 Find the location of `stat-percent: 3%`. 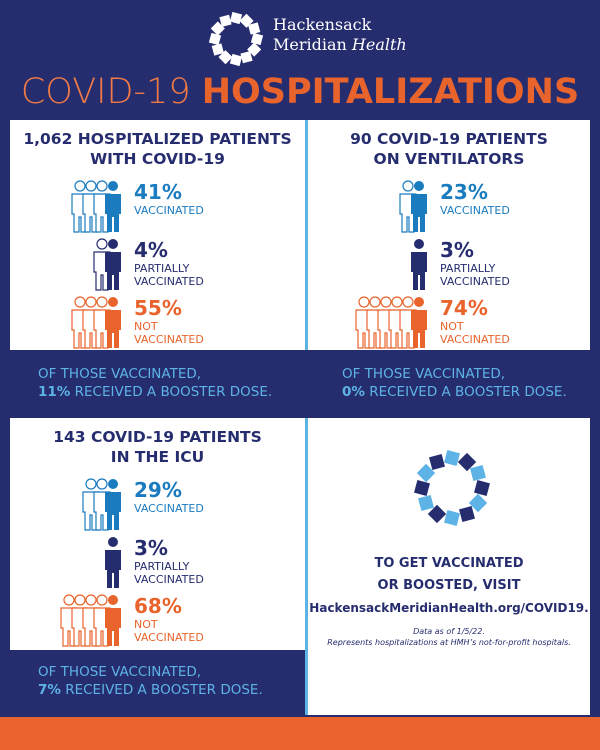

stat-percent: 3% is located at coordinates (151, 548).